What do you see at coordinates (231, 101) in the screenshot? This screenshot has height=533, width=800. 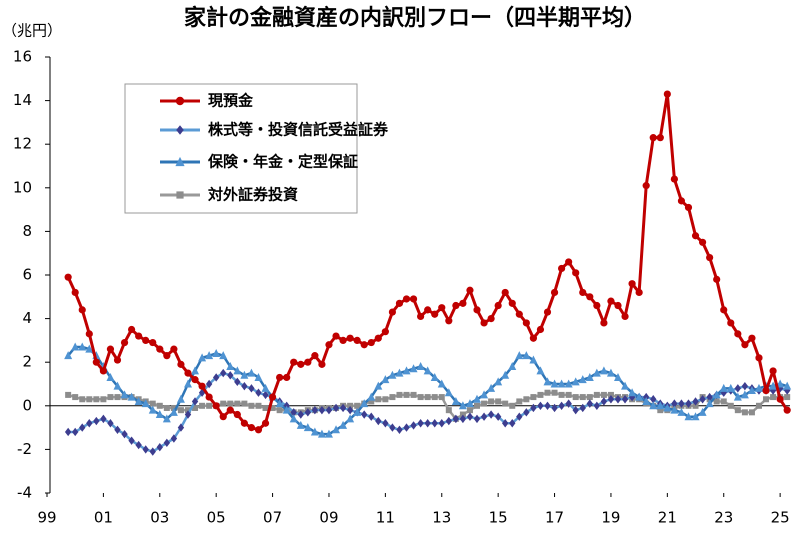 I see `legend-label: 現預金` at bounding box center [231, 101].